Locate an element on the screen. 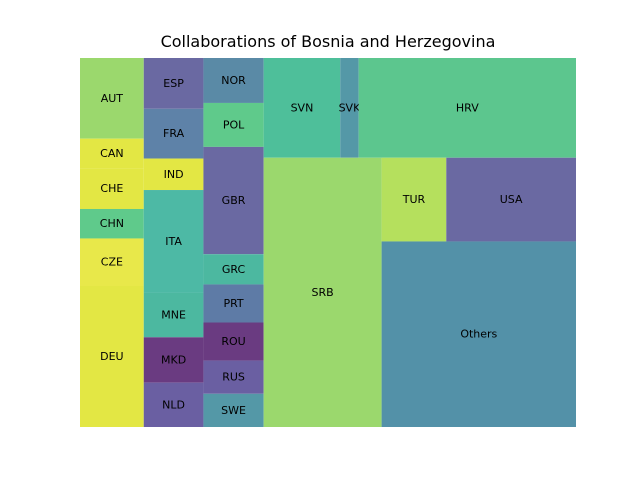  cell-rect-svn is located at coordinates (302, 108).